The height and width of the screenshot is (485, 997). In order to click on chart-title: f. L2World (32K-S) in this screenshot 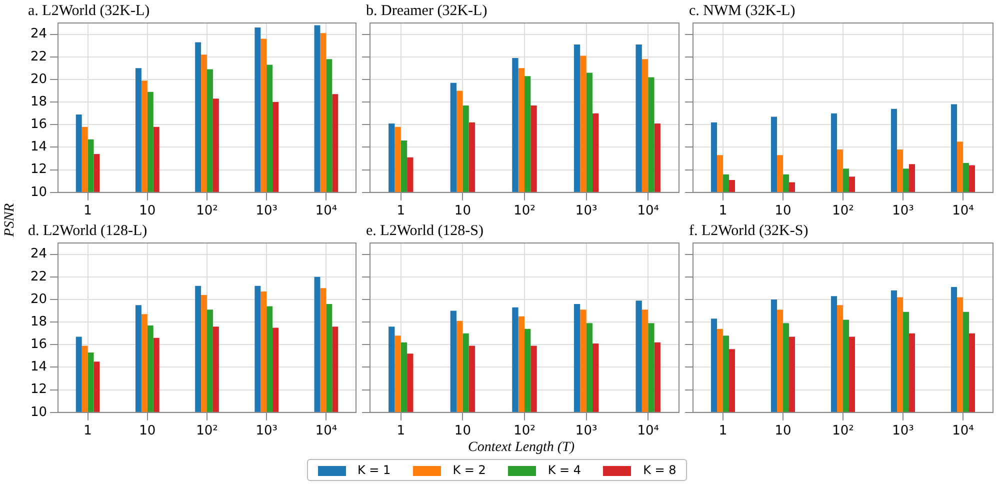, I will do `click(748, 230)`.